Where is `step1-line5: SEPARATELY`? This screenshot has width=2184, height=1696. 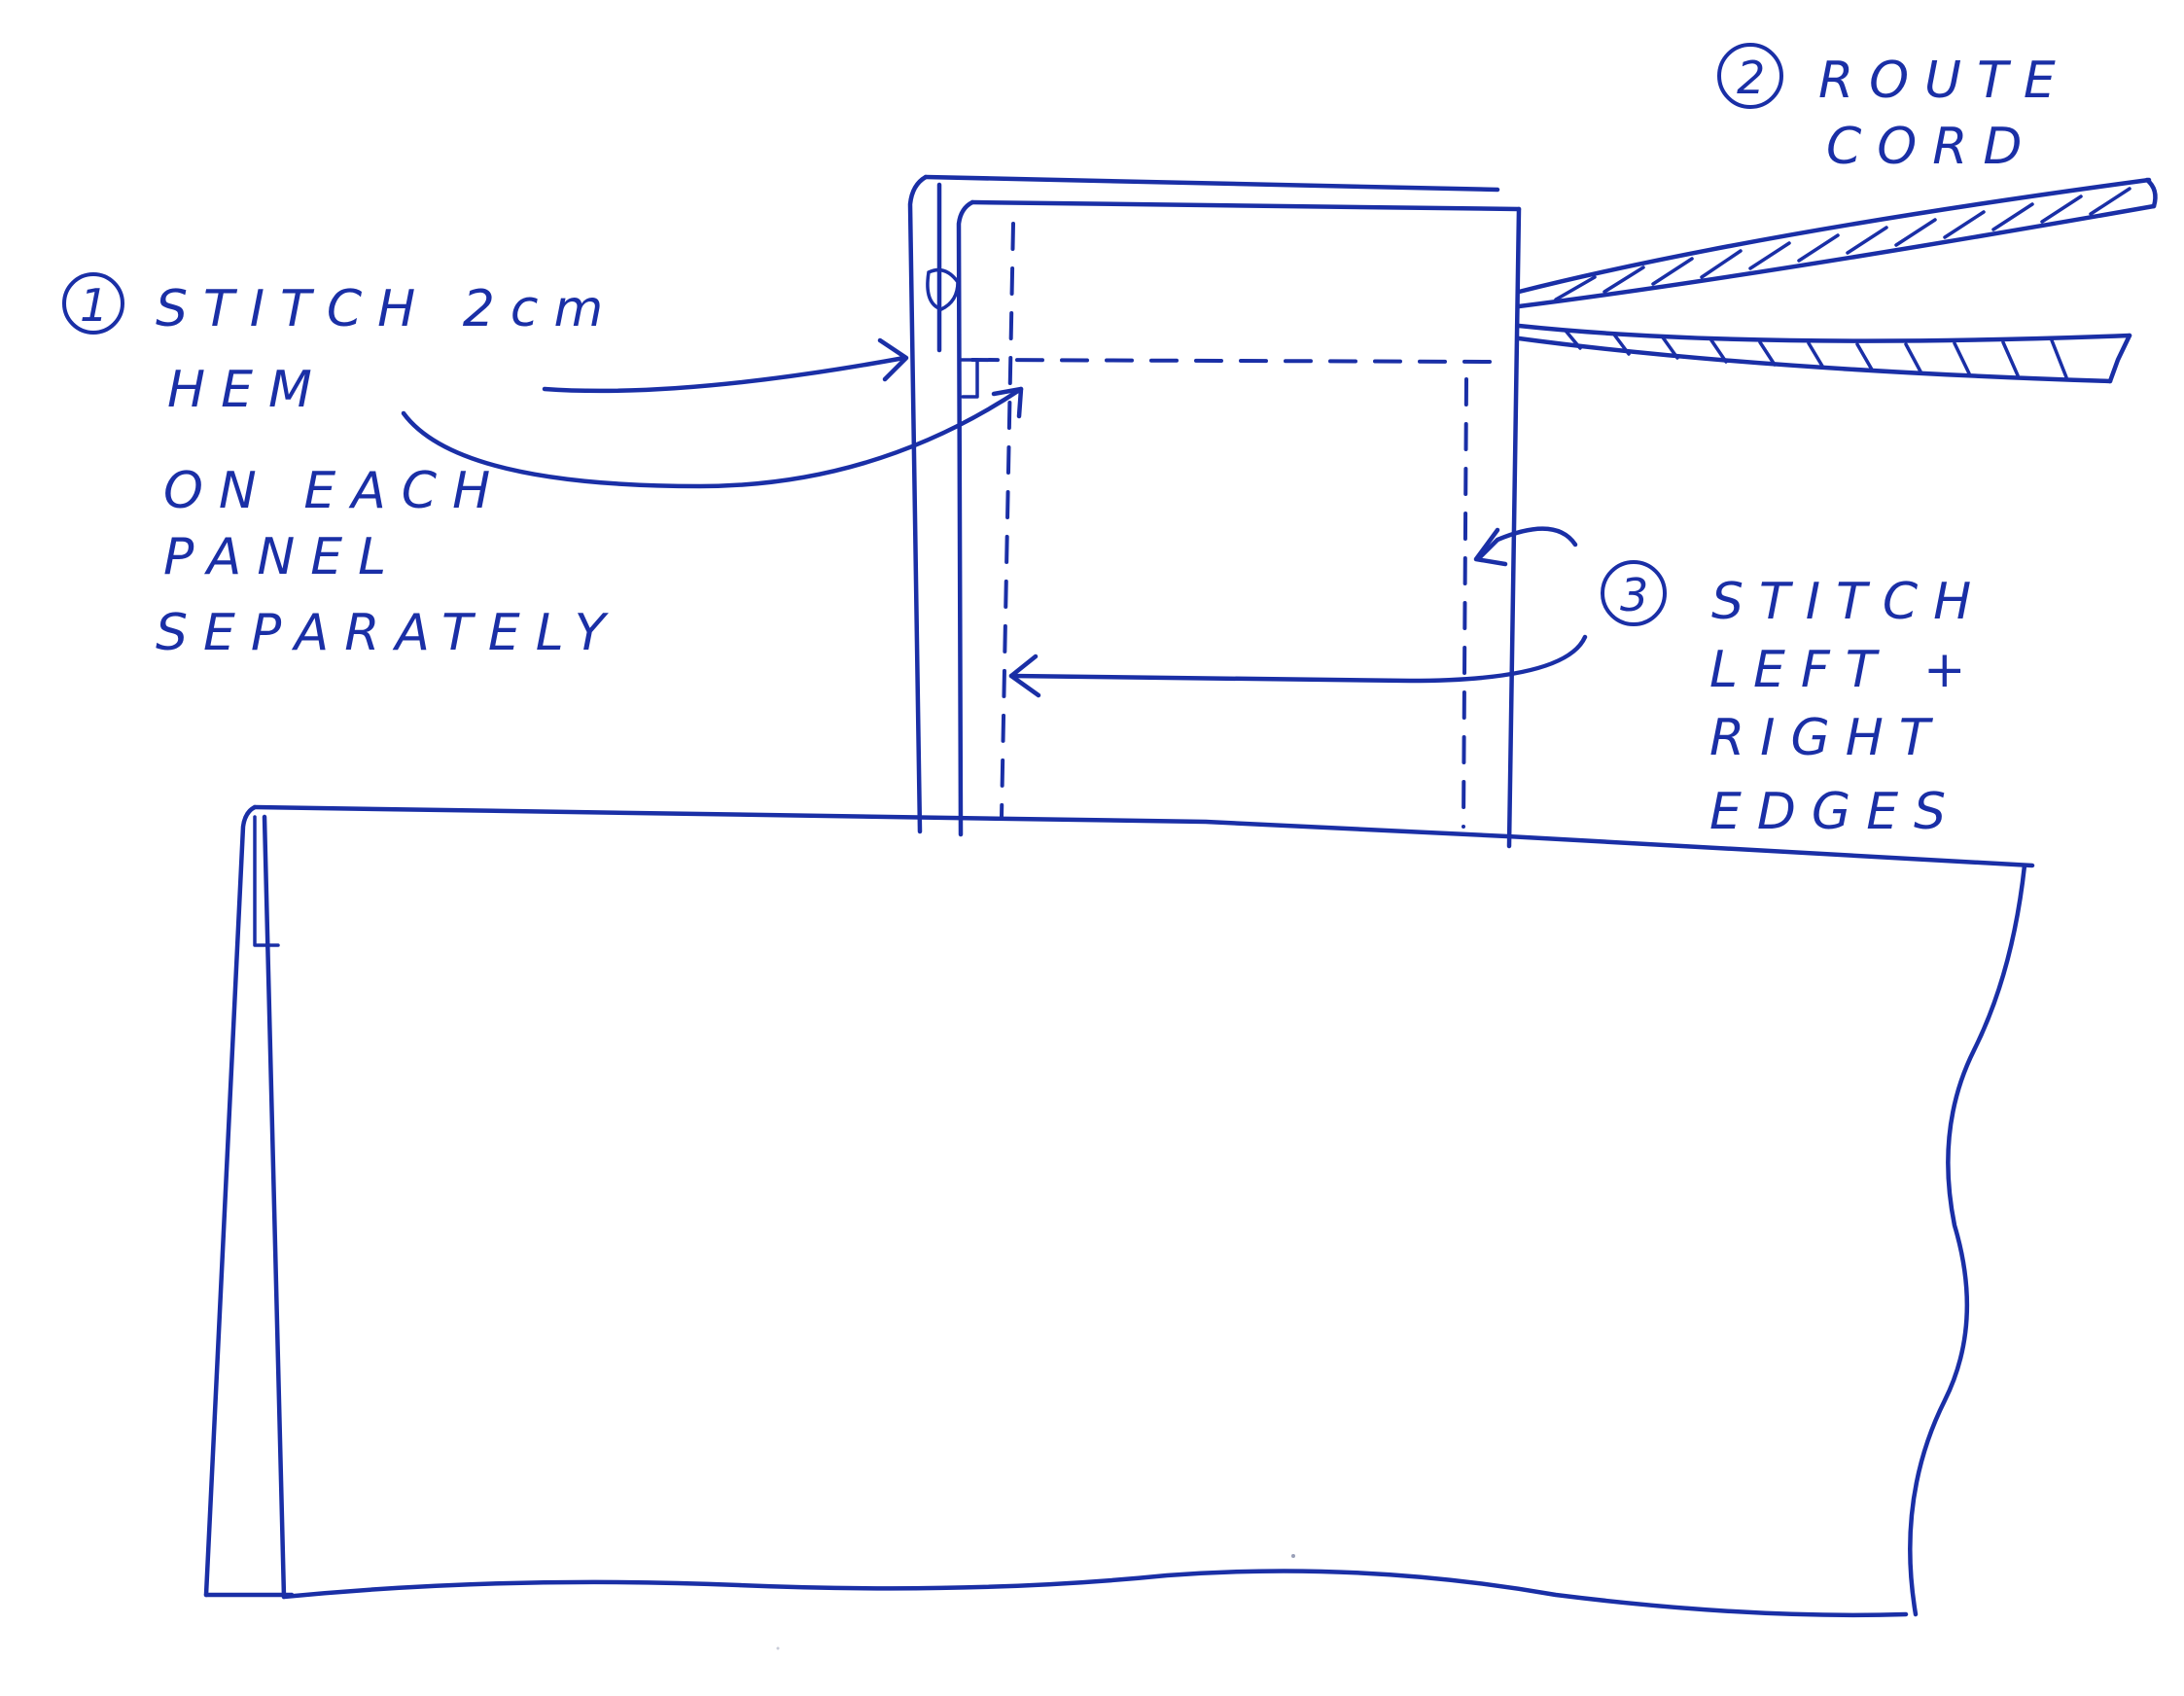 step1-line5: SEPARATELY is located at coordinates (388, 633).